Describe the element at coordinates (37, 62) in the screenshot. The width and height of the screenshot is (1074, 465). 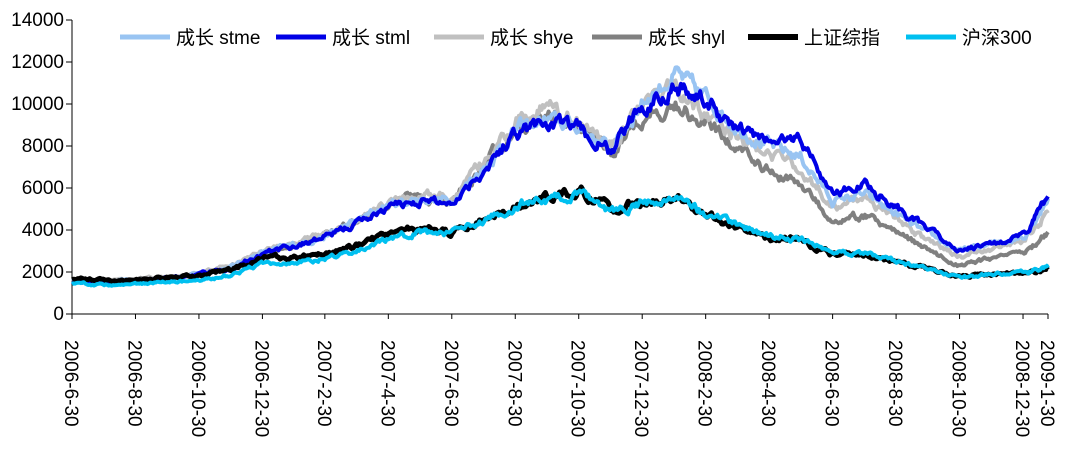
I see `y-tick-label: 12000` at that location.